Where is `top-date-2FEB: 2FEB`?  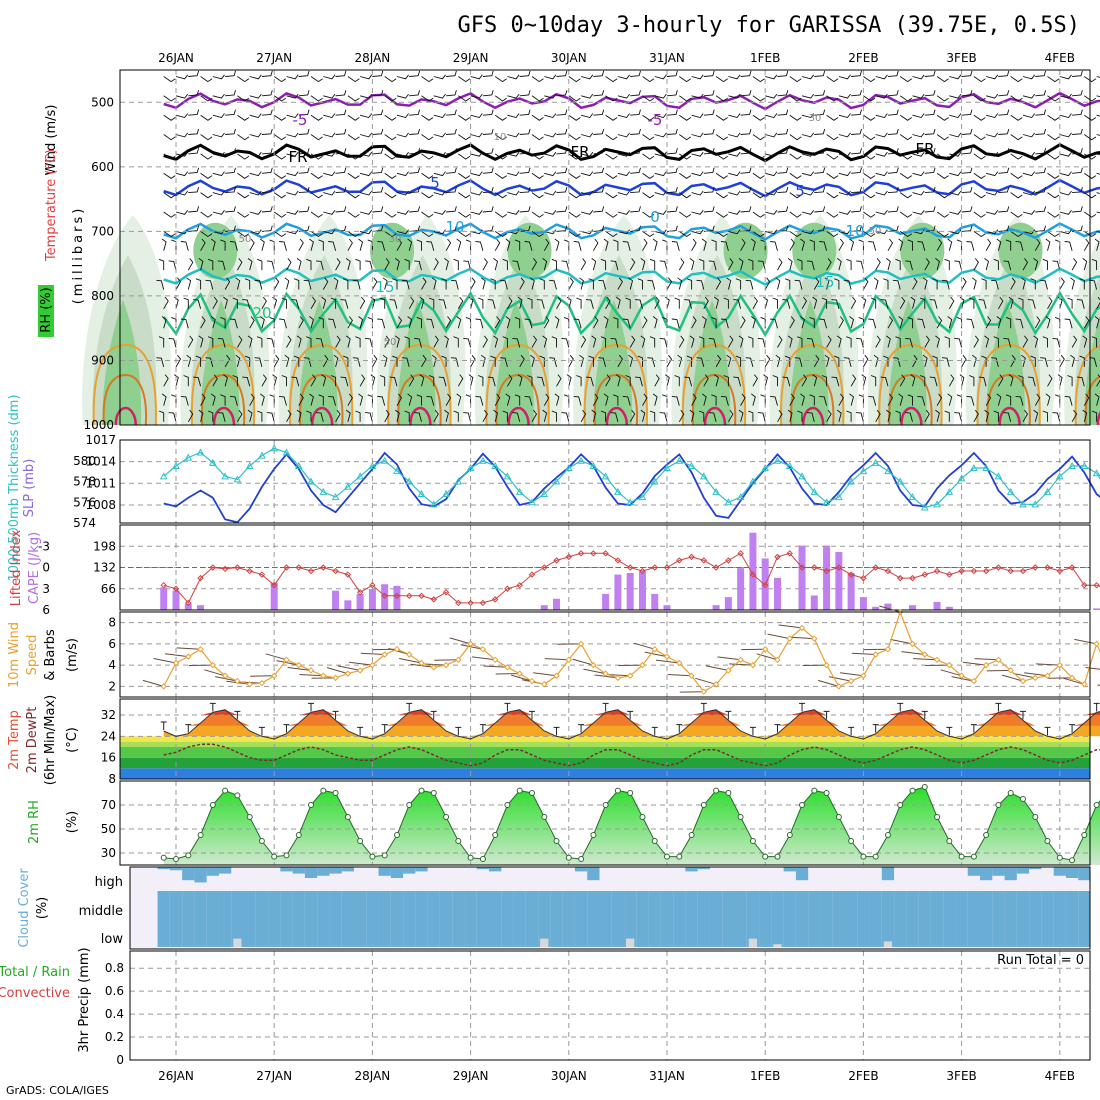 top-date-2FEB: 2FEB is located at coordinates (863, 58).